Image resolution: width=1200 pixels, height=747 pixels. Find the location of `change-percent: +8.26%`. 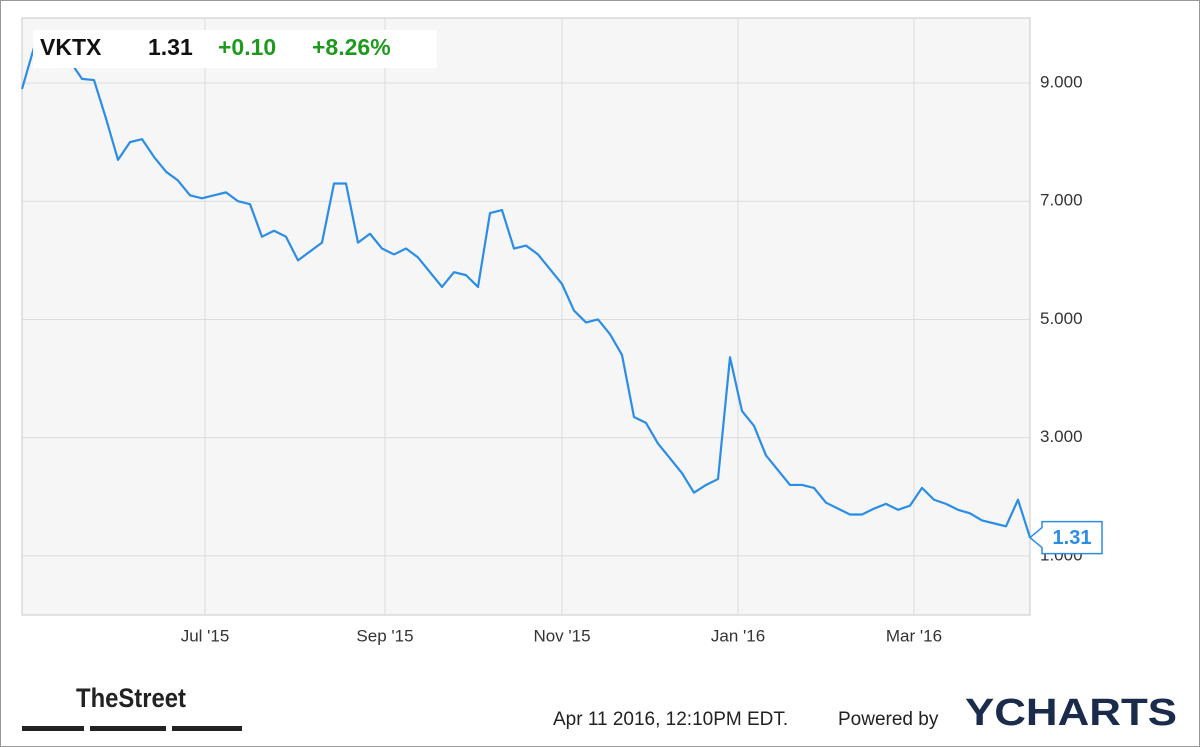

change-percent: +8.26% is located at coordinates (351, 47).